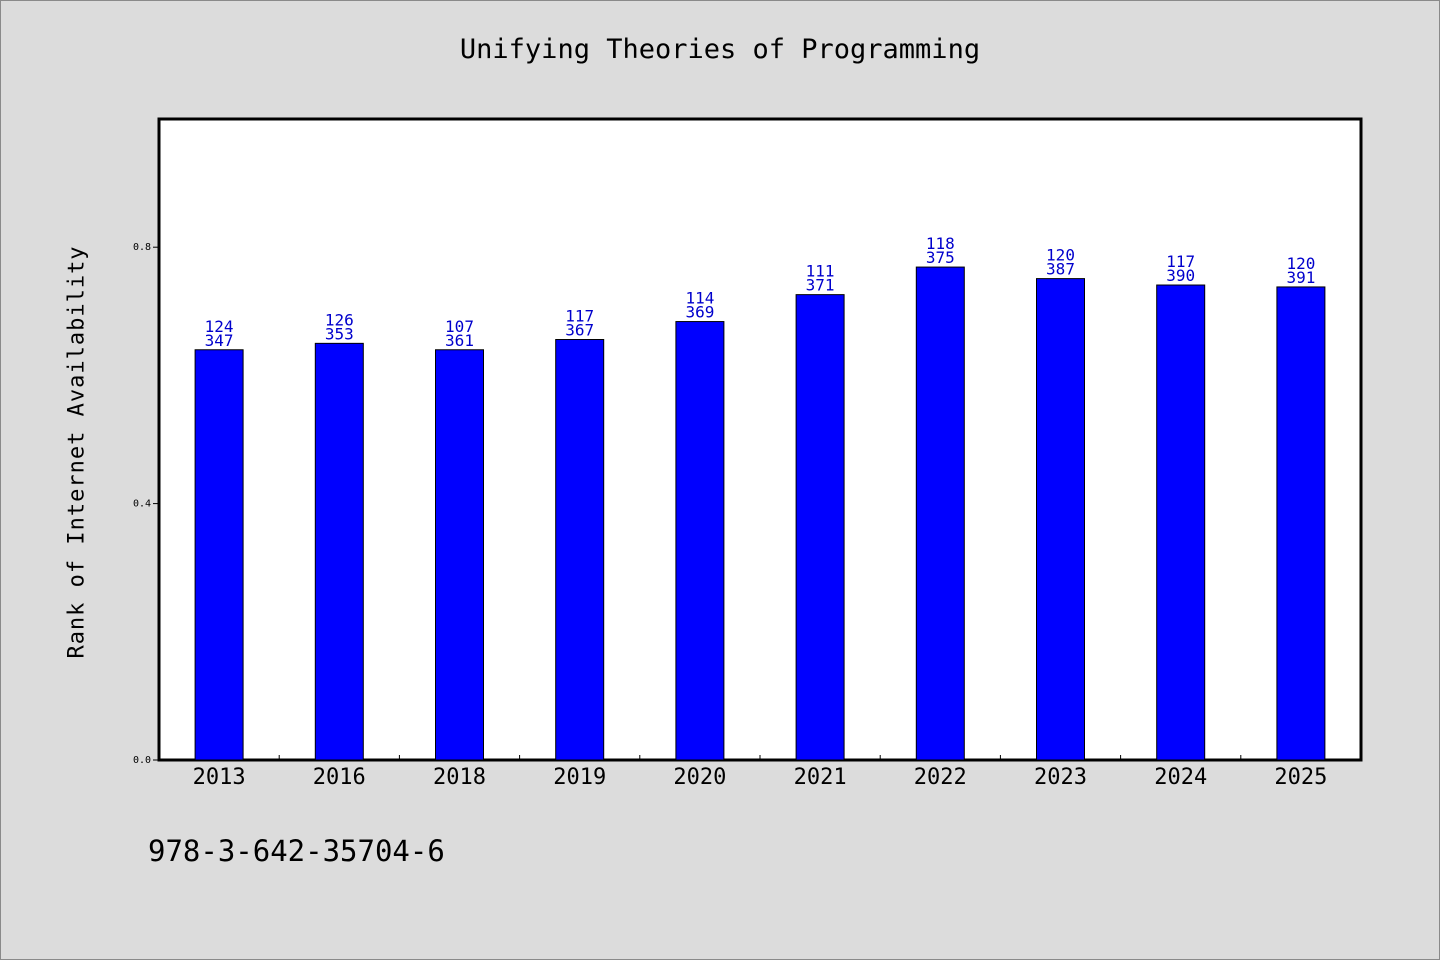  I want to click on bar-label-bottom: 387, so click(1060, 269).